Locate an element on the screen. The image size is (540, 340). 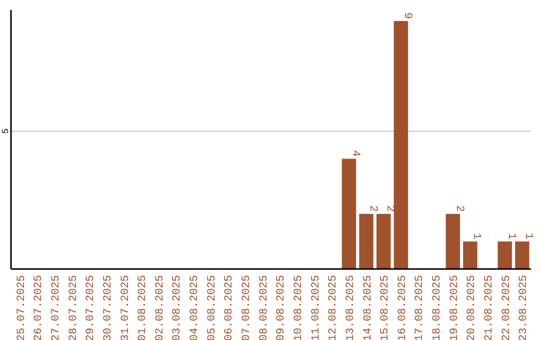
x-tick-label: 21.08.2025 is located at coordinates (490, 307).